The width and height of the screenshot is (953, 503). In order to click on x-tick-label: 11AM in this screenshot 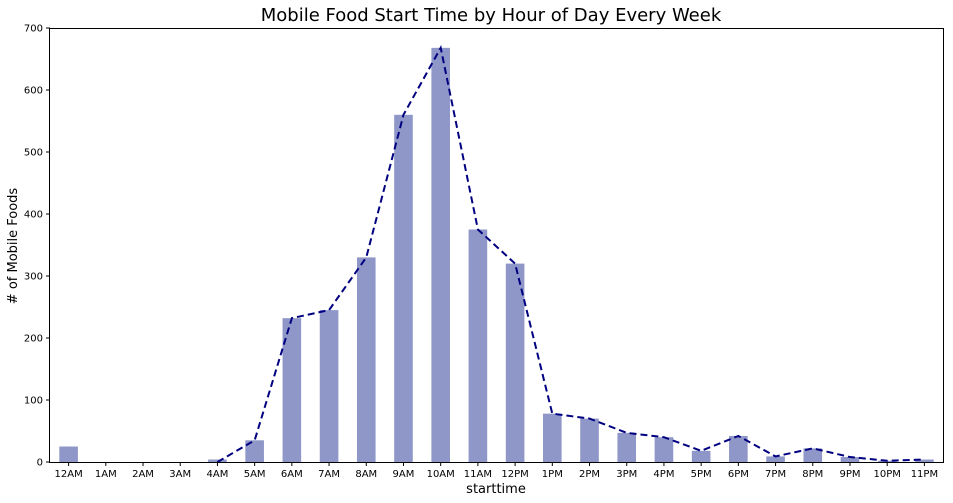, I will do `click(478, 474)`.